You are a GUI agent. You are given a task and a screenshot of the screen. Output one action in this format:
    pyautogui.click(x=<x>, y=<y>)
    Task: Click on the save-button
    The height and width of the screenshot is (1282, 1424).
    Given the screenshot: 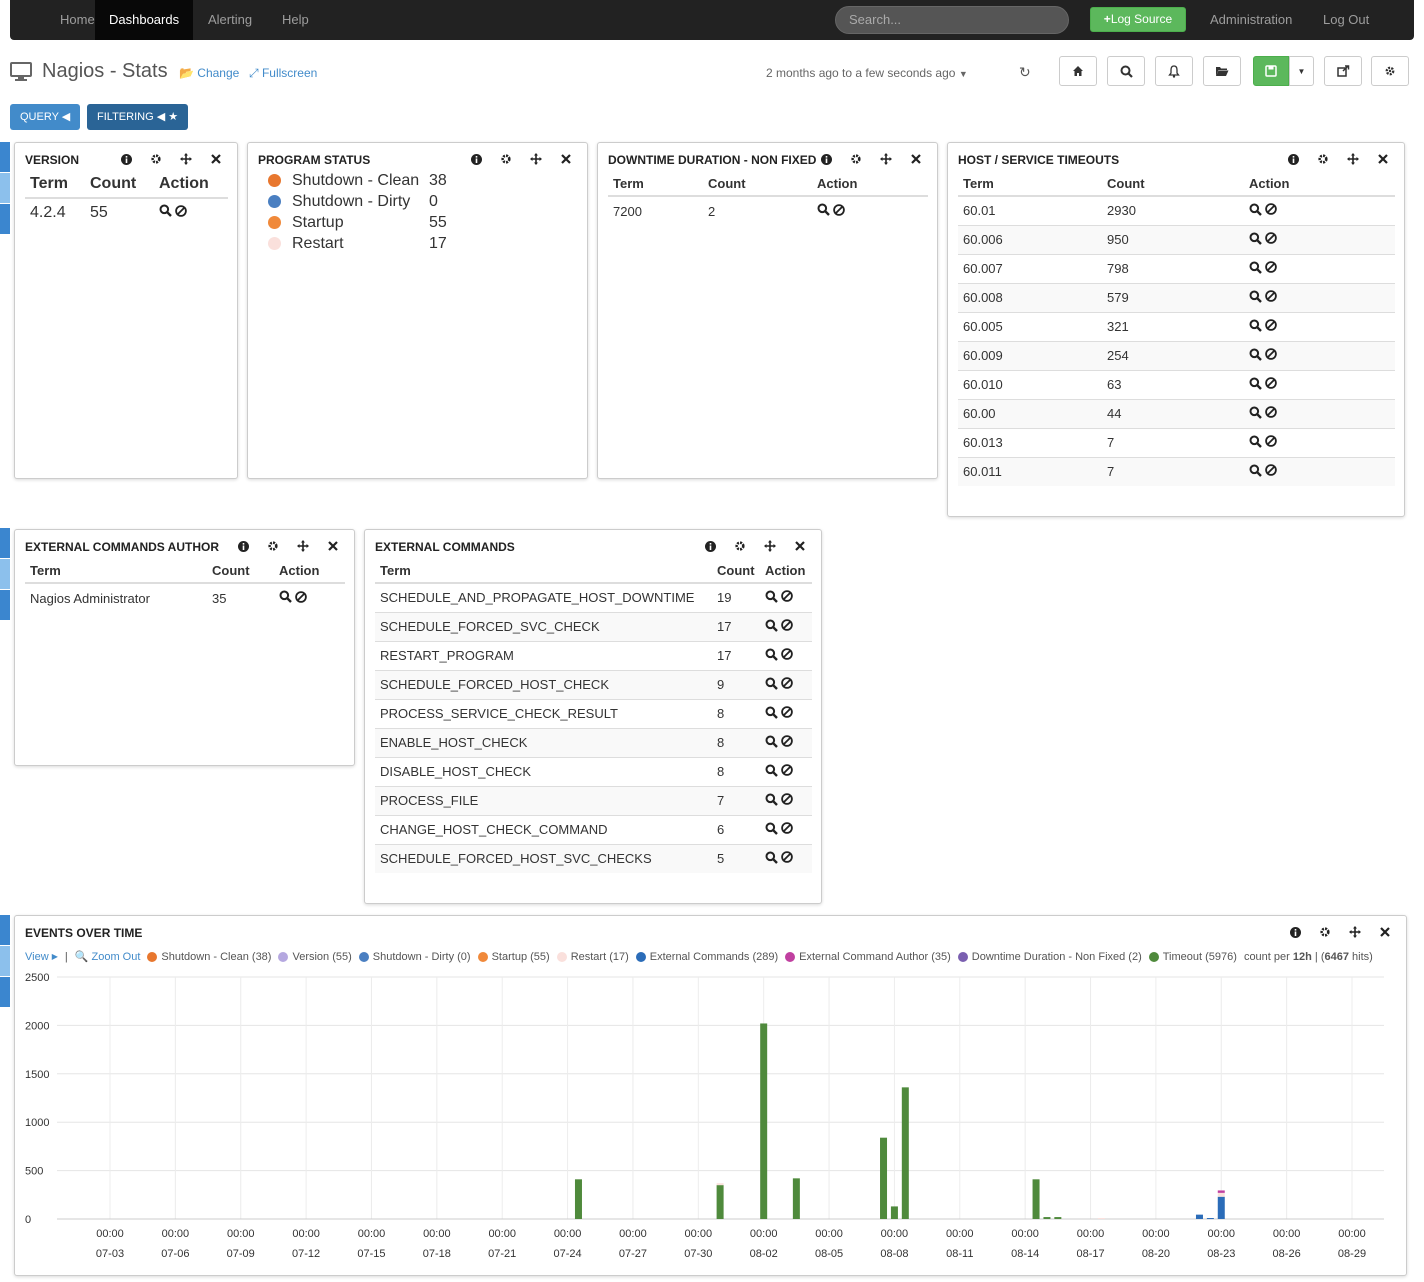 What is the action you would take?
    pyautogui.click(x=1271, y=71)
    